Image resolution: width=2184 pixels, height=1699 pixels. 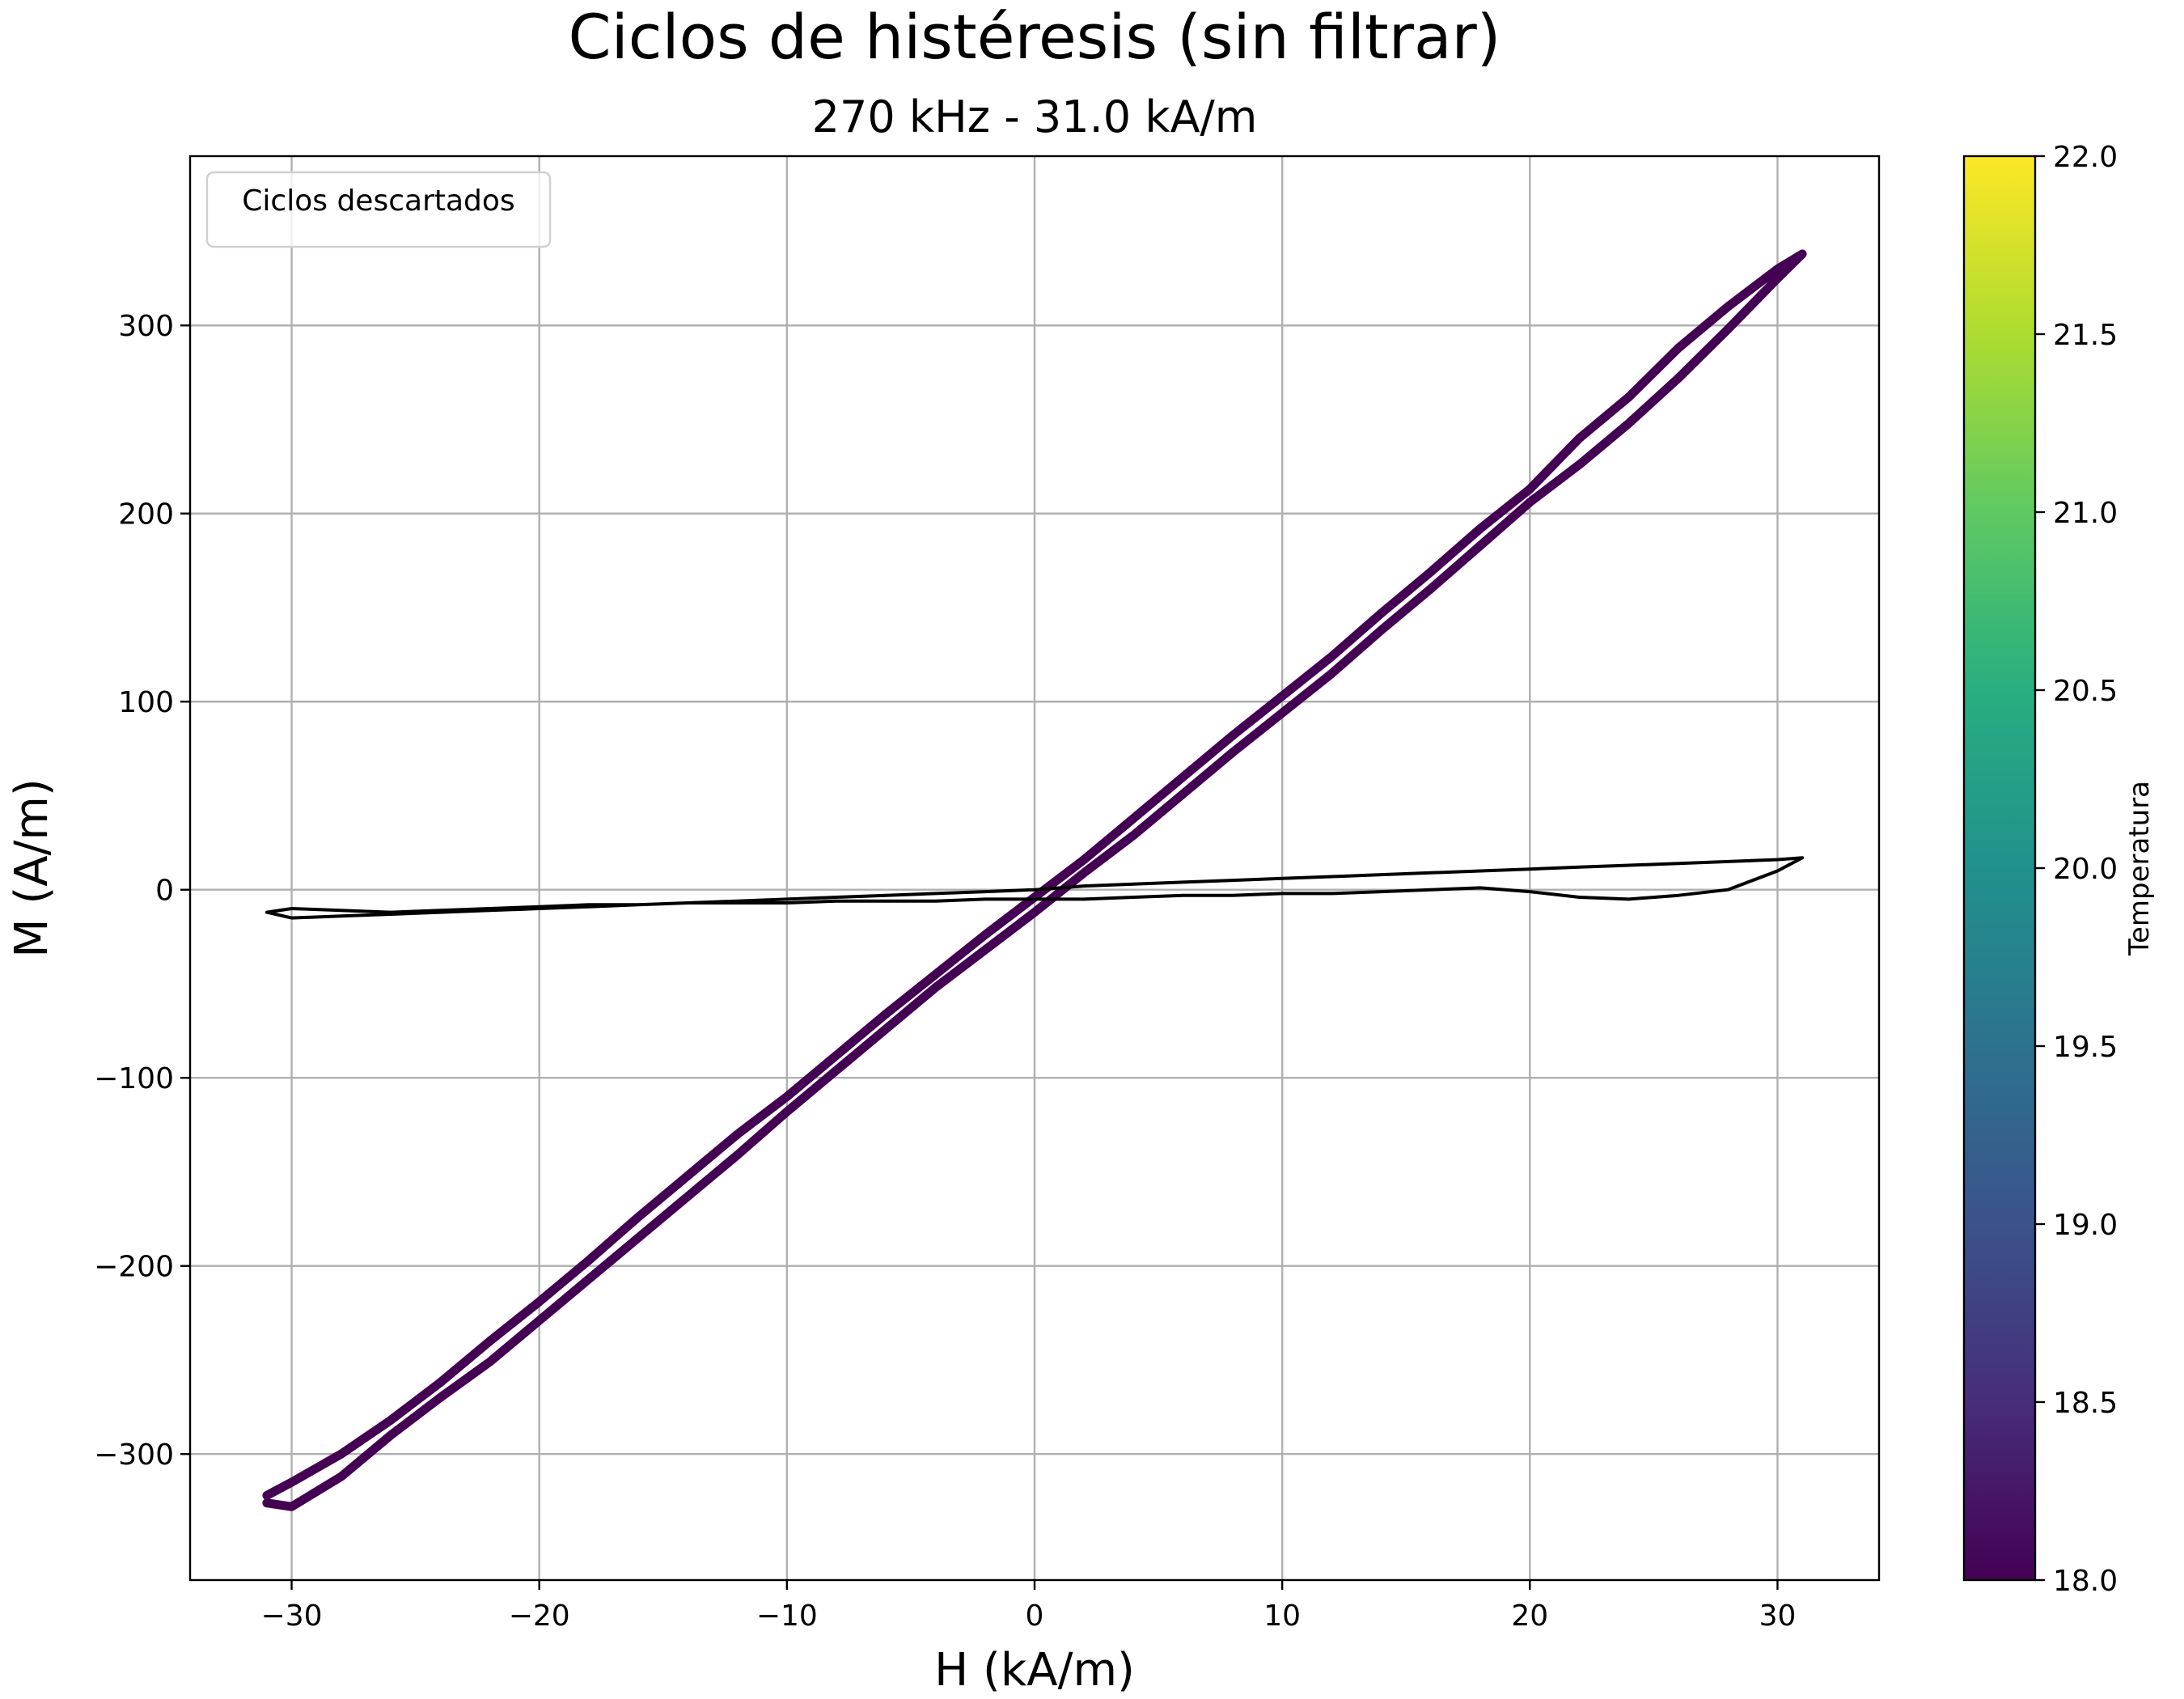 I want to click on colorbar-tick-label: 18.5, so click(x=2086, y=1403).